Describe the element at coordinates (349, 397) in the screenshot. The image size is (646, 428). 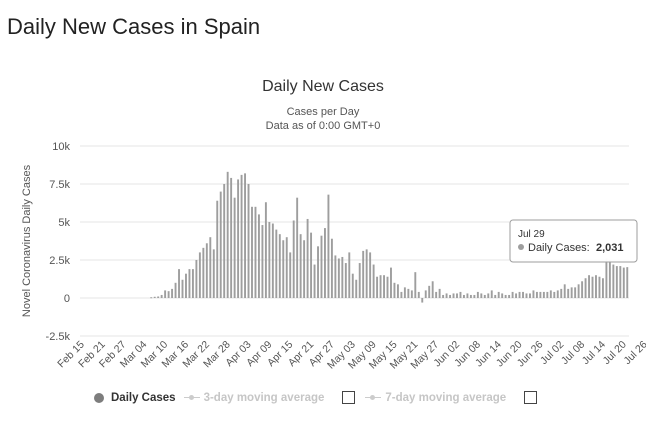
I see `checkbox-3-day-average` at that location.